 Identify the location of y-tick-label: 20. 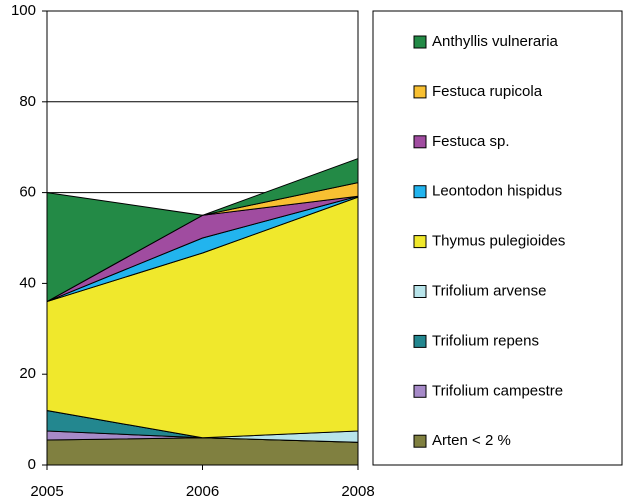
(27, 373).